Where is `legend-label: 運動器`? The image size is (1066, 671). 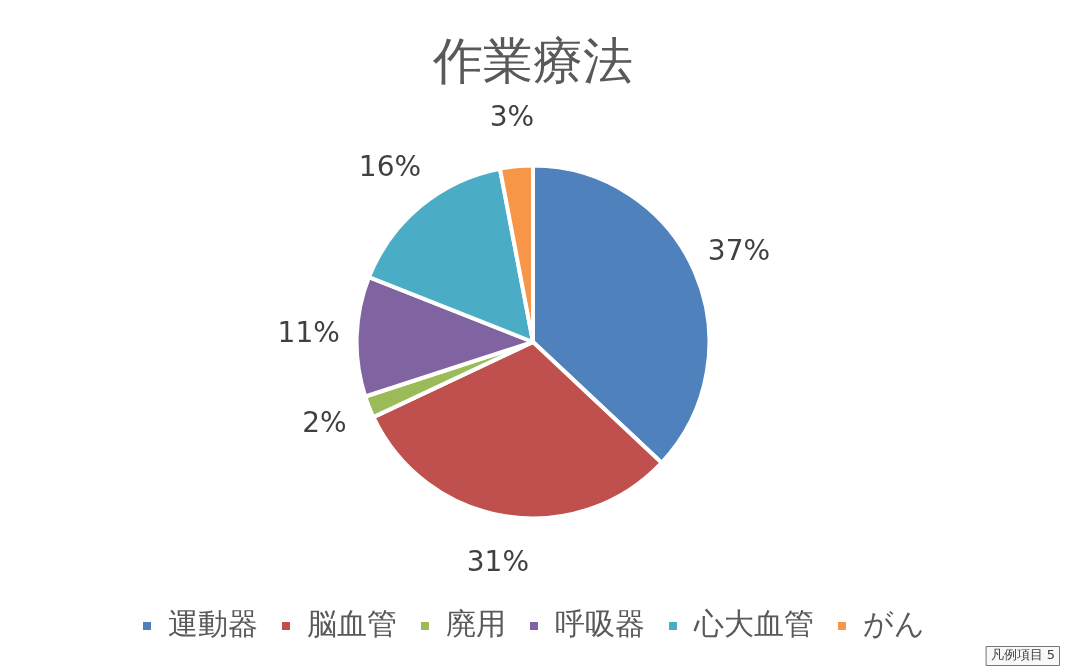 legend-label: 運動器 is located at coordinates (213, 623).